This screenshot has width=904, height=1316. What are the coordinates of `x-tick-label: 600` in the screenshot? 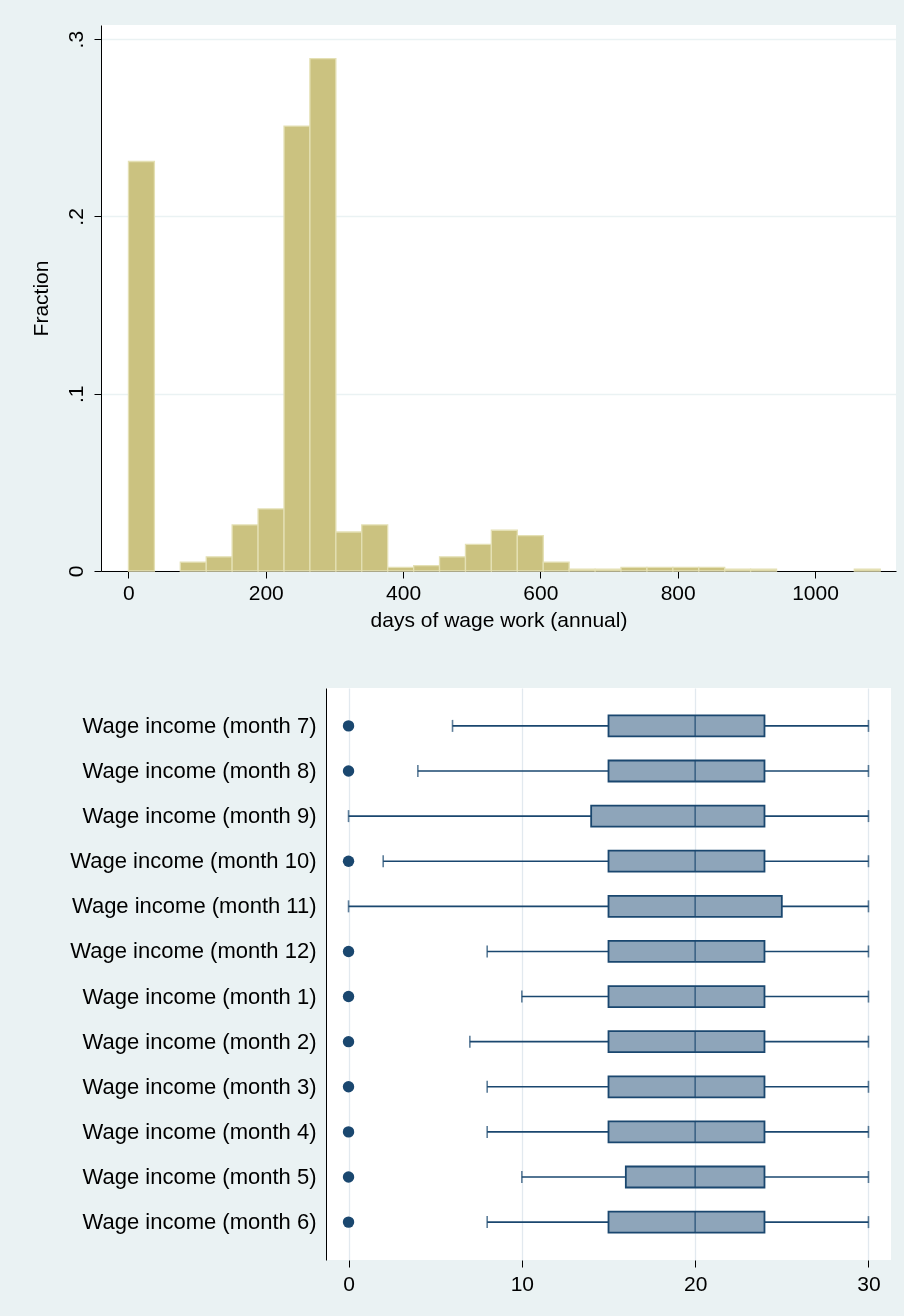 It's located at (541, 592).